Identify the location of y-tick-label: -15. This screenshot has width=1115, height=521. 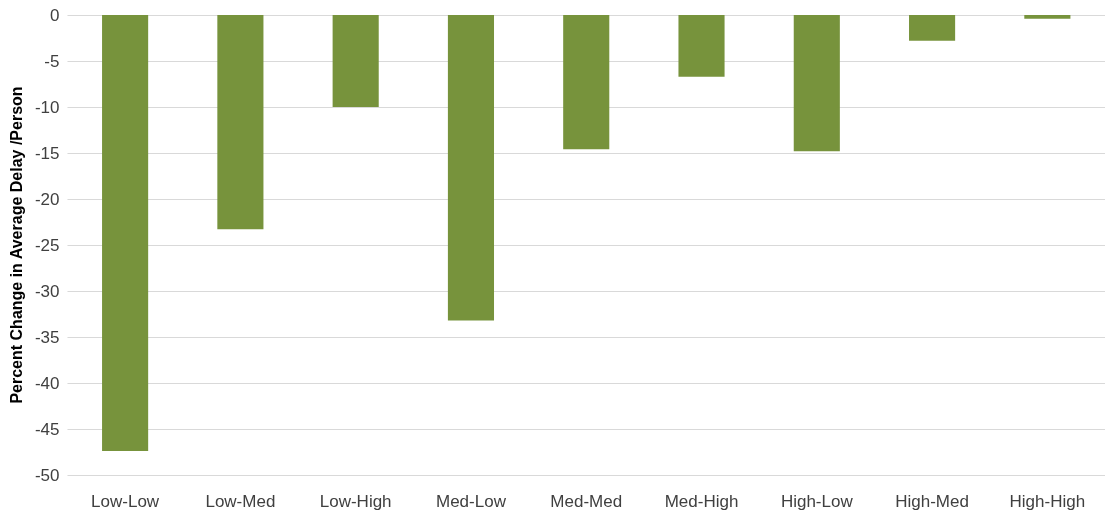
(47, 153).